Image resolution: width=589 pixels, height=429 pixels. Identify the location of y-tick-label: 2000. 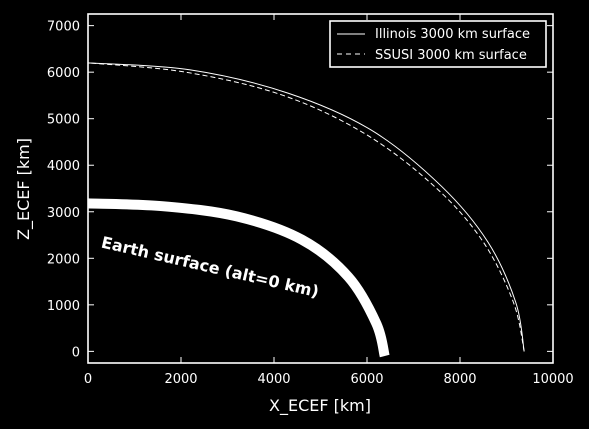
(63, 259).